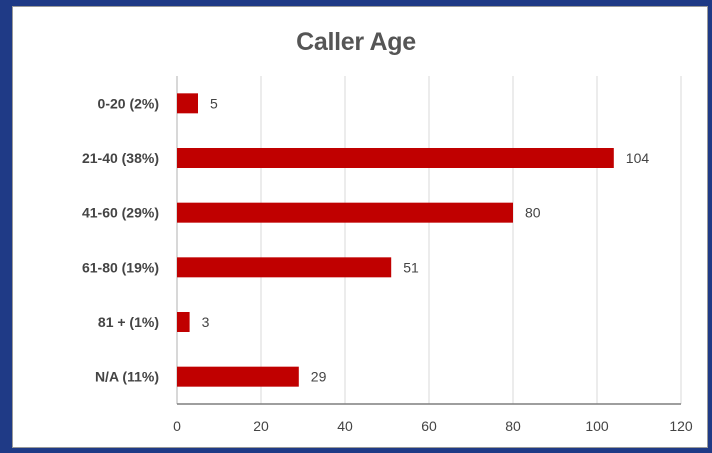 Image resolution: width=712 pixels, height=453 pixels. Describe the element at coordinates (120, 213) in the screenshot. I see `category-label: 41-60 (29%)` at that location.